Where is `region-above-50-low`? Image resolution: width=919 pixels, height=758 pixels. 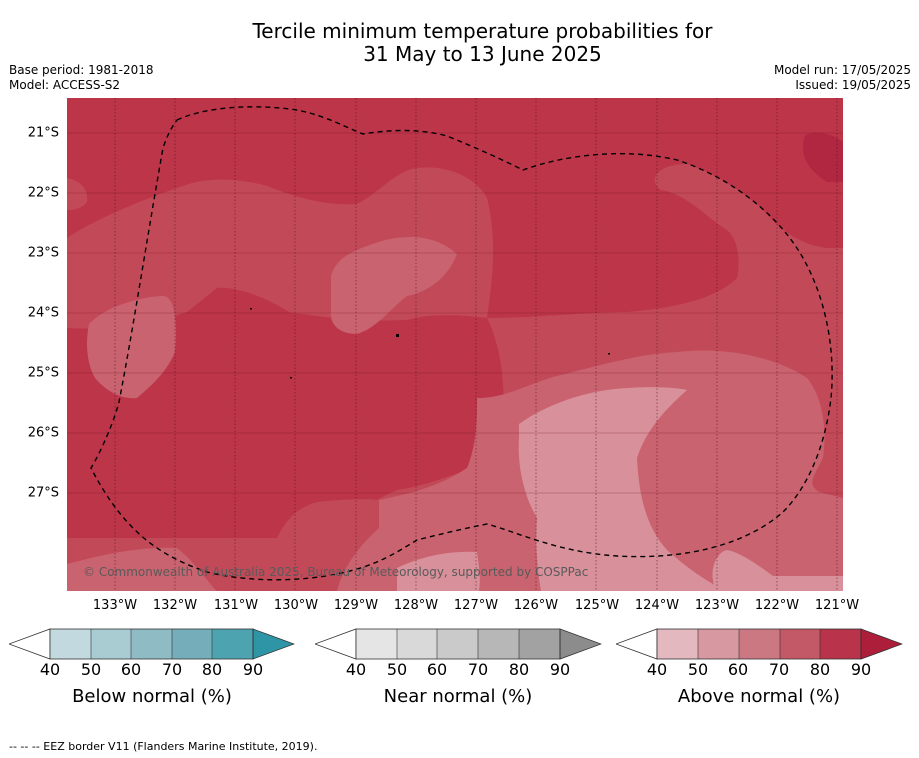
region-above-50-low is located at coordinates (777, 570).